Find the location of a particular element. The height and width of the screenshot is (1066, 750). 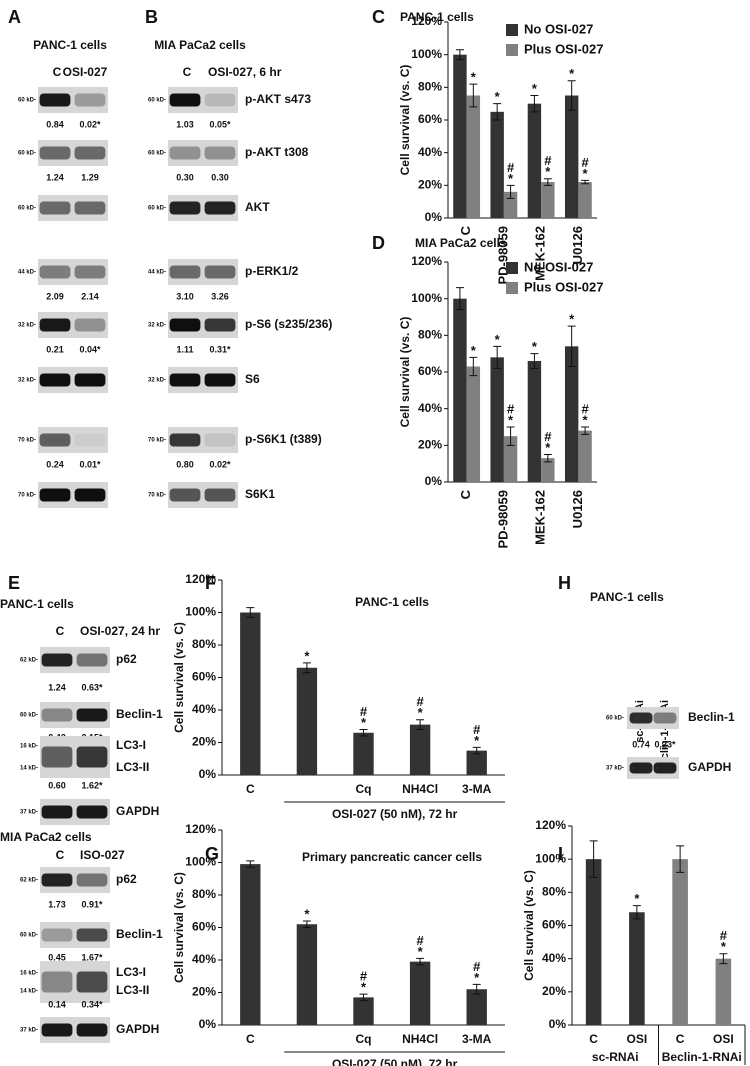

quant-value: 0.05* is located at coordinates (220, 124).